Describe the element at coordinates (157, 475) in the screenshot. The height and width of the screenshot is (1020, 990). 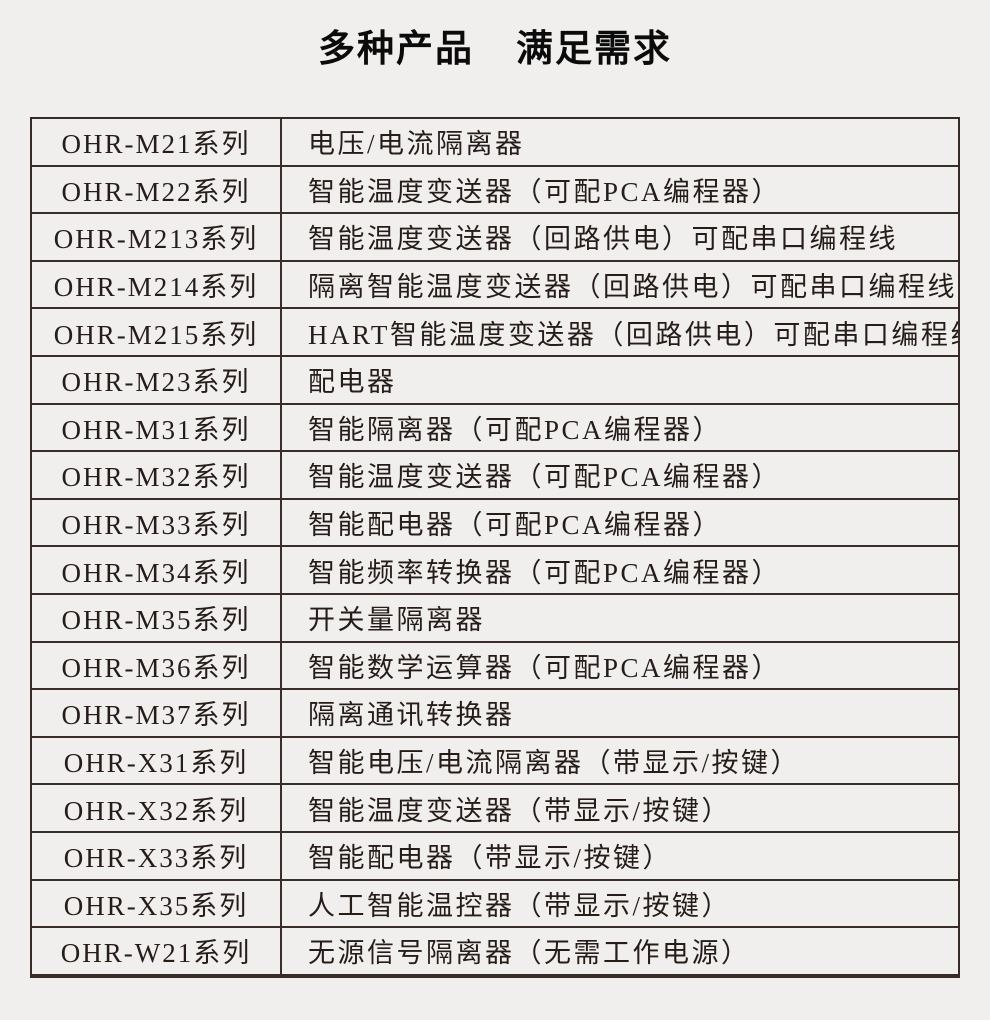
I see `series-cell: OHR-M32系列` at that location.